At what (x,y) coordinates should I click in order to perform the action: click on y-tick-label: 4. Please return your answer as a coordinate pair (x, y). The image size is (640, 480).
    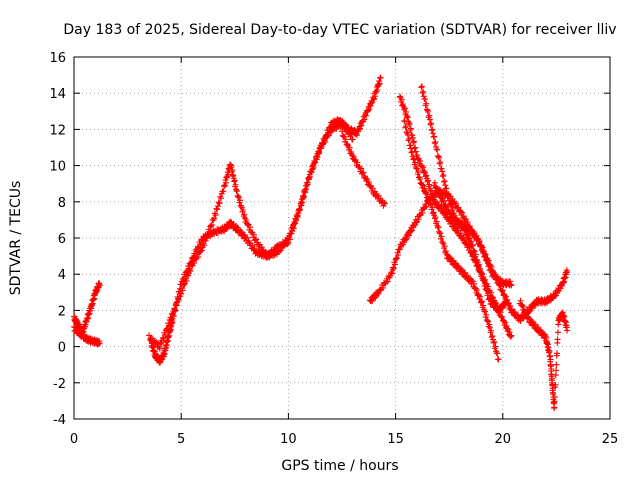
    Looking at the image, I should click on (62, 275).